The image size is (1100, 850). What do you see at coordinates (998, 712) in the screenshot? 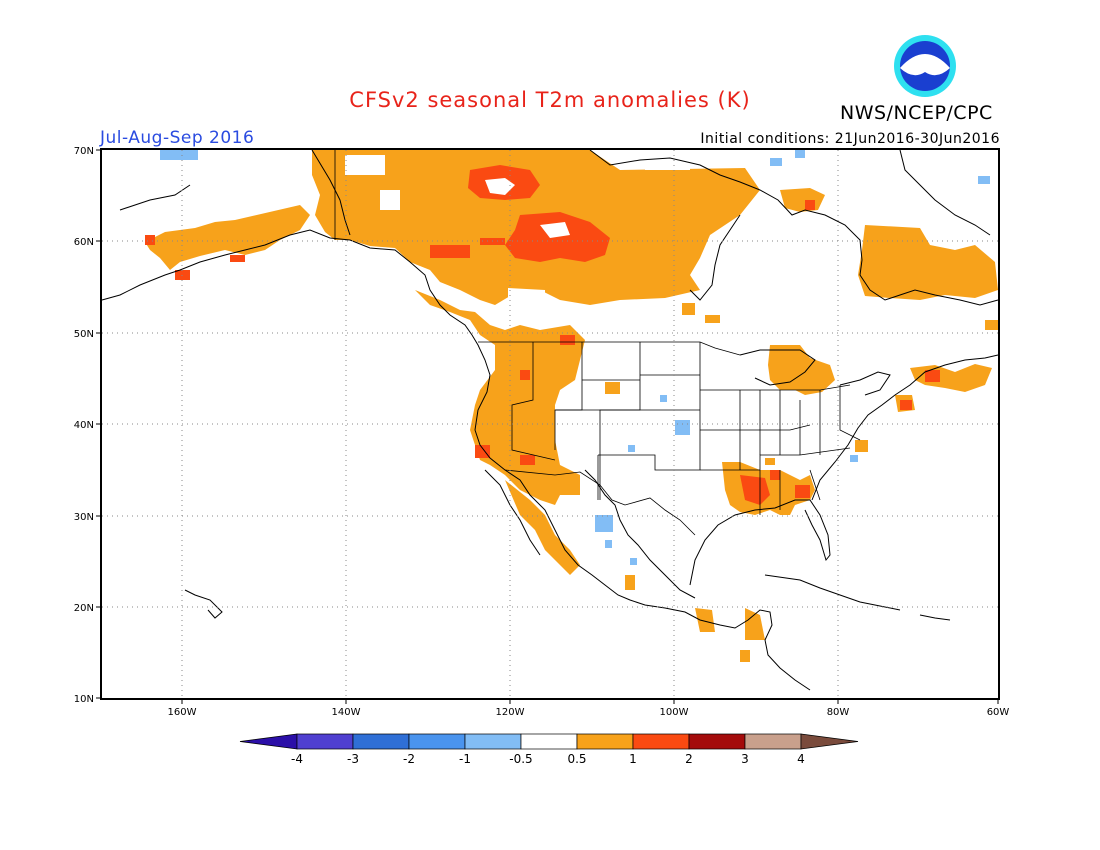
I see `lon-label: 60W` at bounding box center [998, 712].